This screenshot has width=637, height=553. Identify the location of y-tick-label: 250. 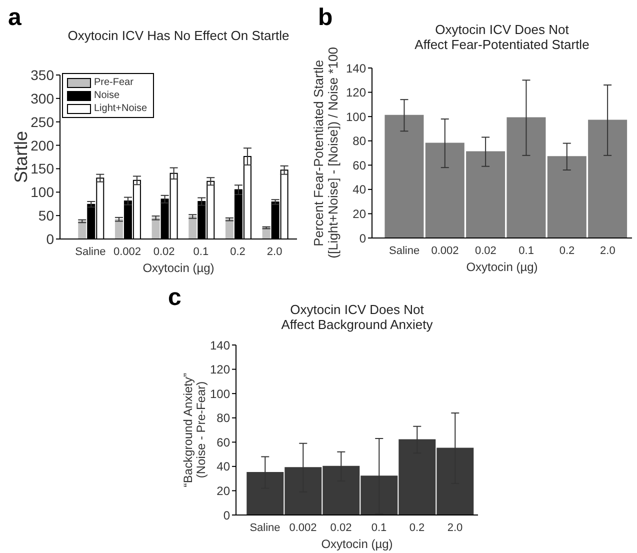
(42, 122).